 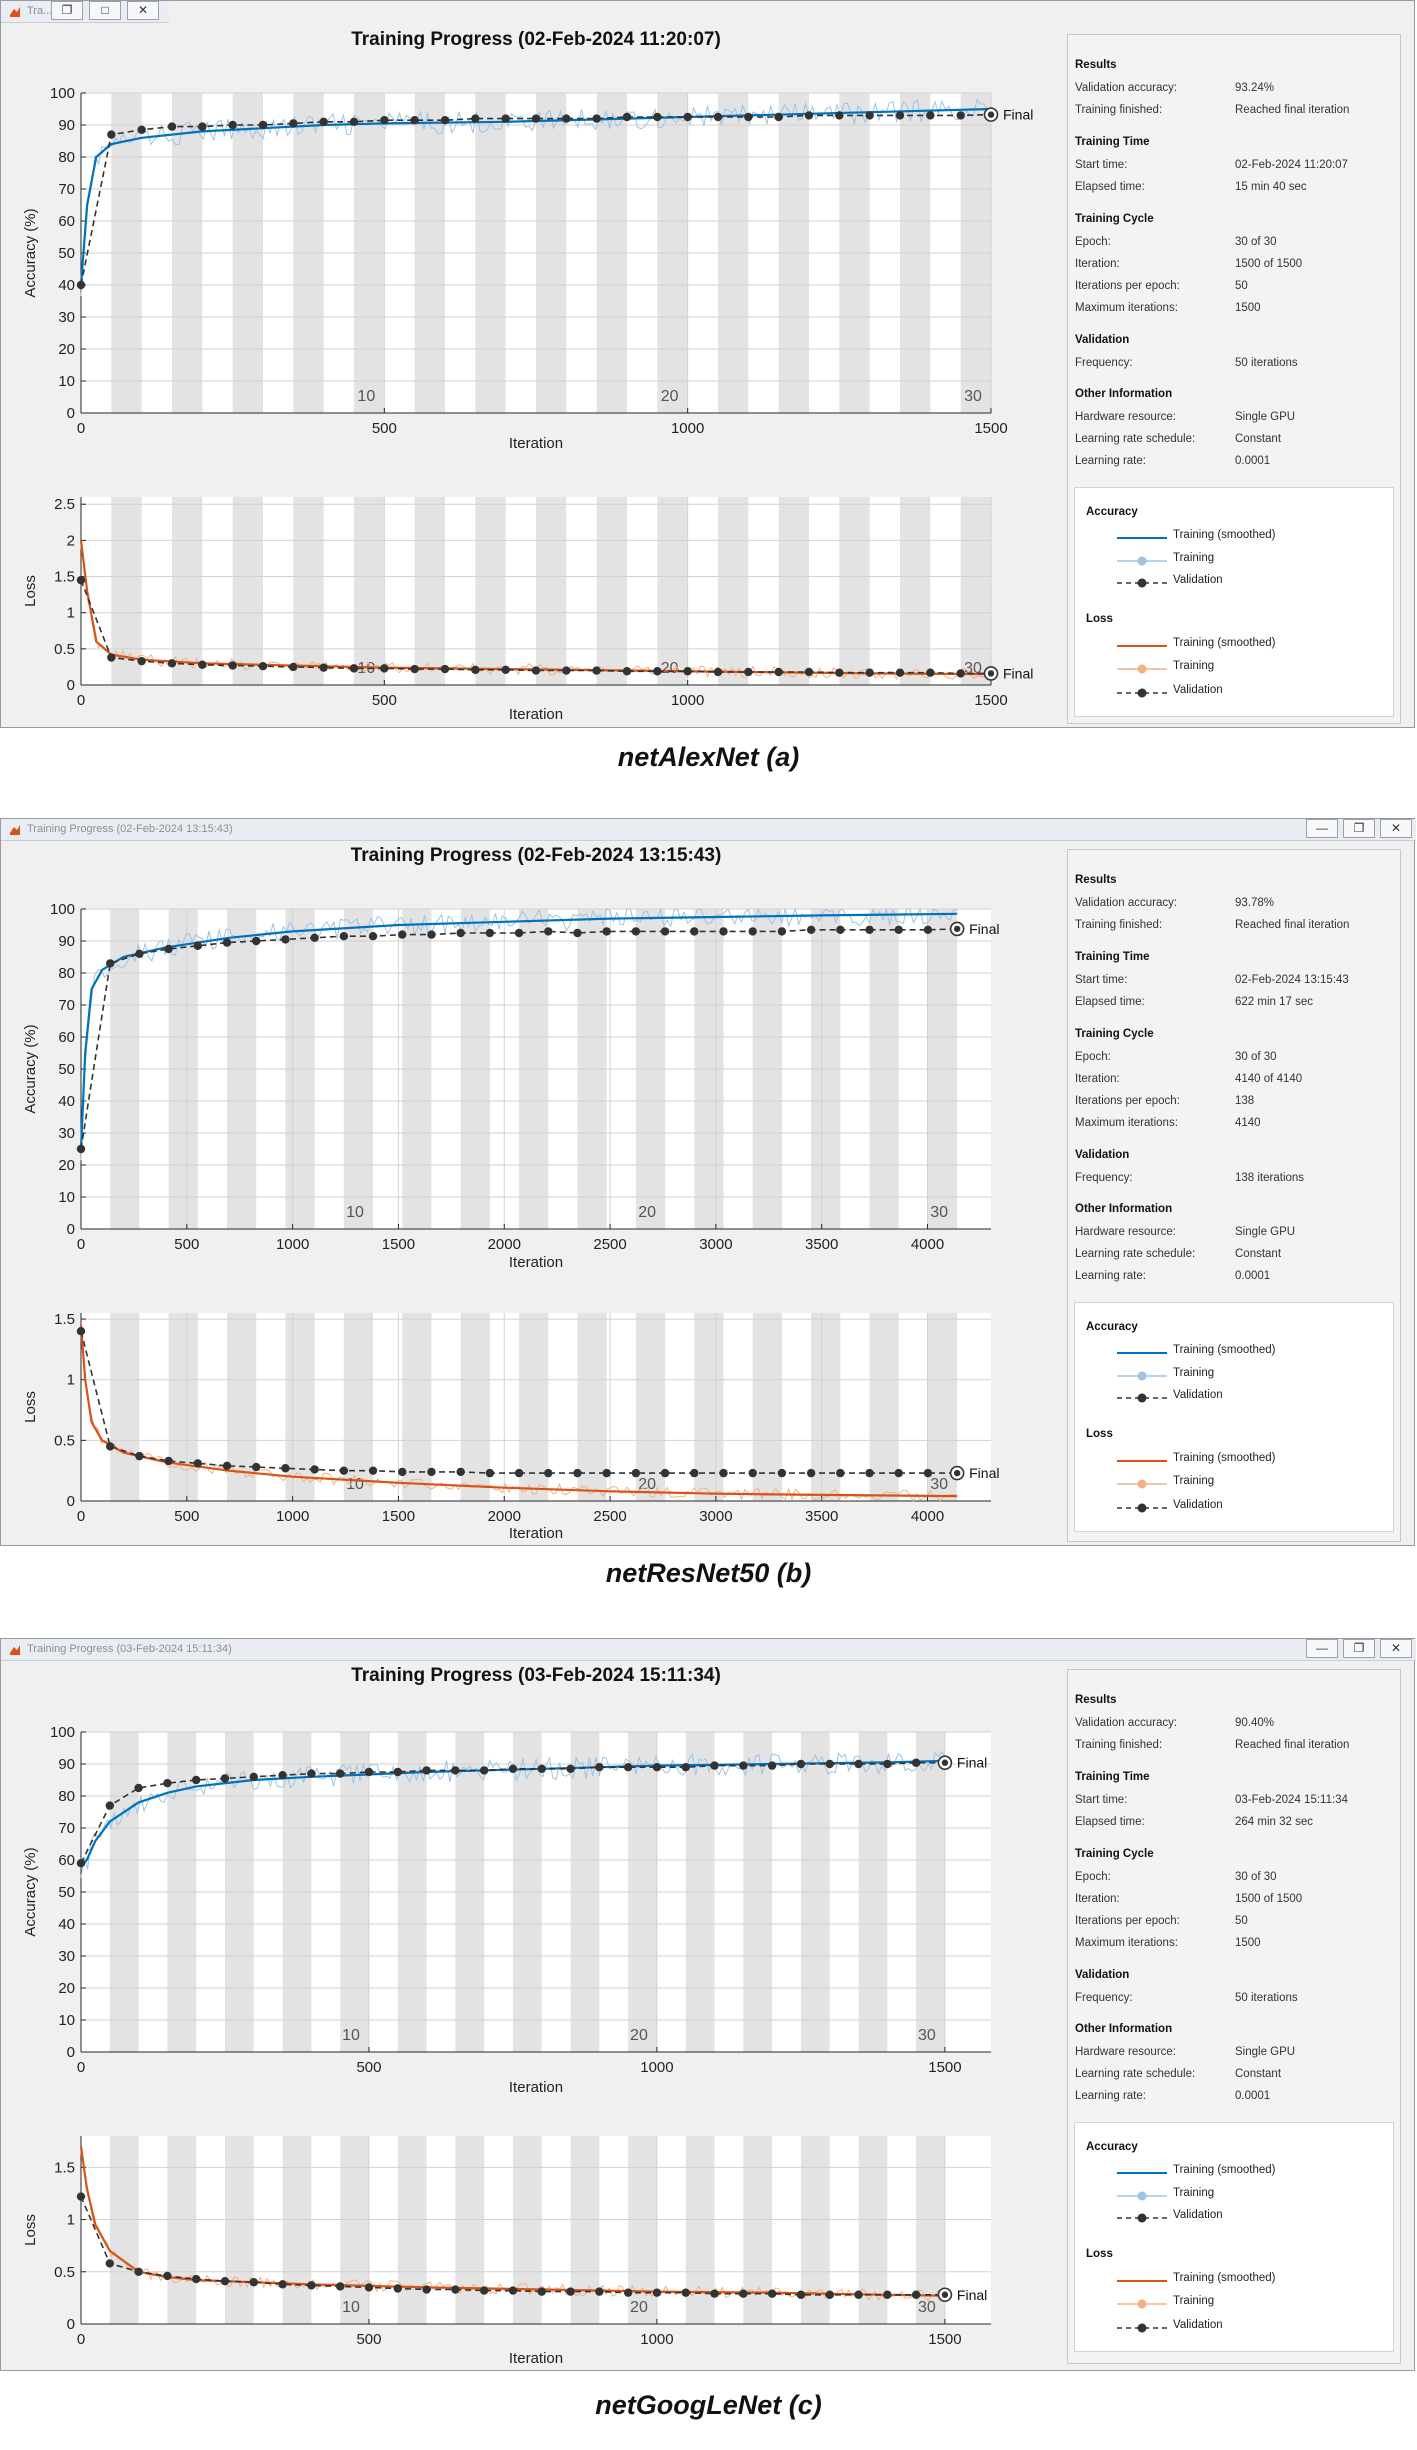 I want to click on x-tick-label: 1500, so click(x=990, y=700).